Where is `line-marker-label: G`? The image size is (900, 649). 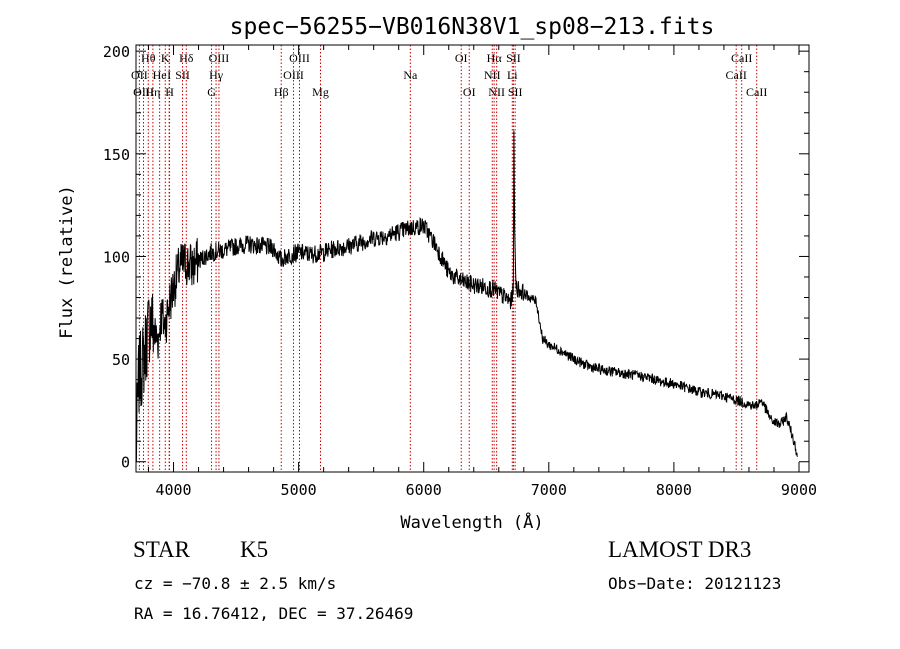
line-marker-label: G is located at coordinates (211, 92).